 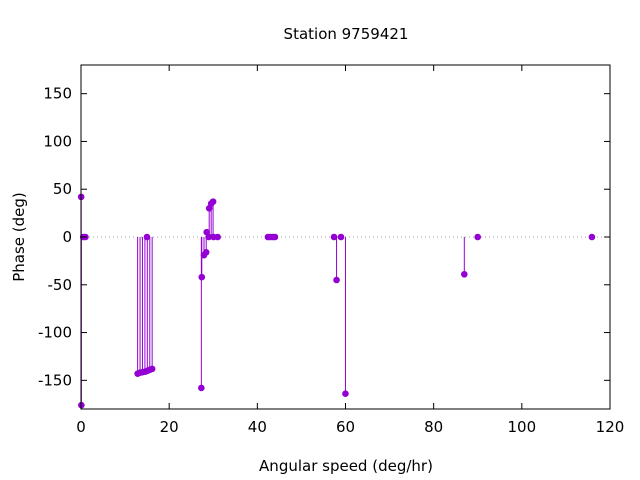 What do you see at coordinates (169, 427) in the screenshot?
I see `x-tick-label: 20` at bounding box center [169, 427].